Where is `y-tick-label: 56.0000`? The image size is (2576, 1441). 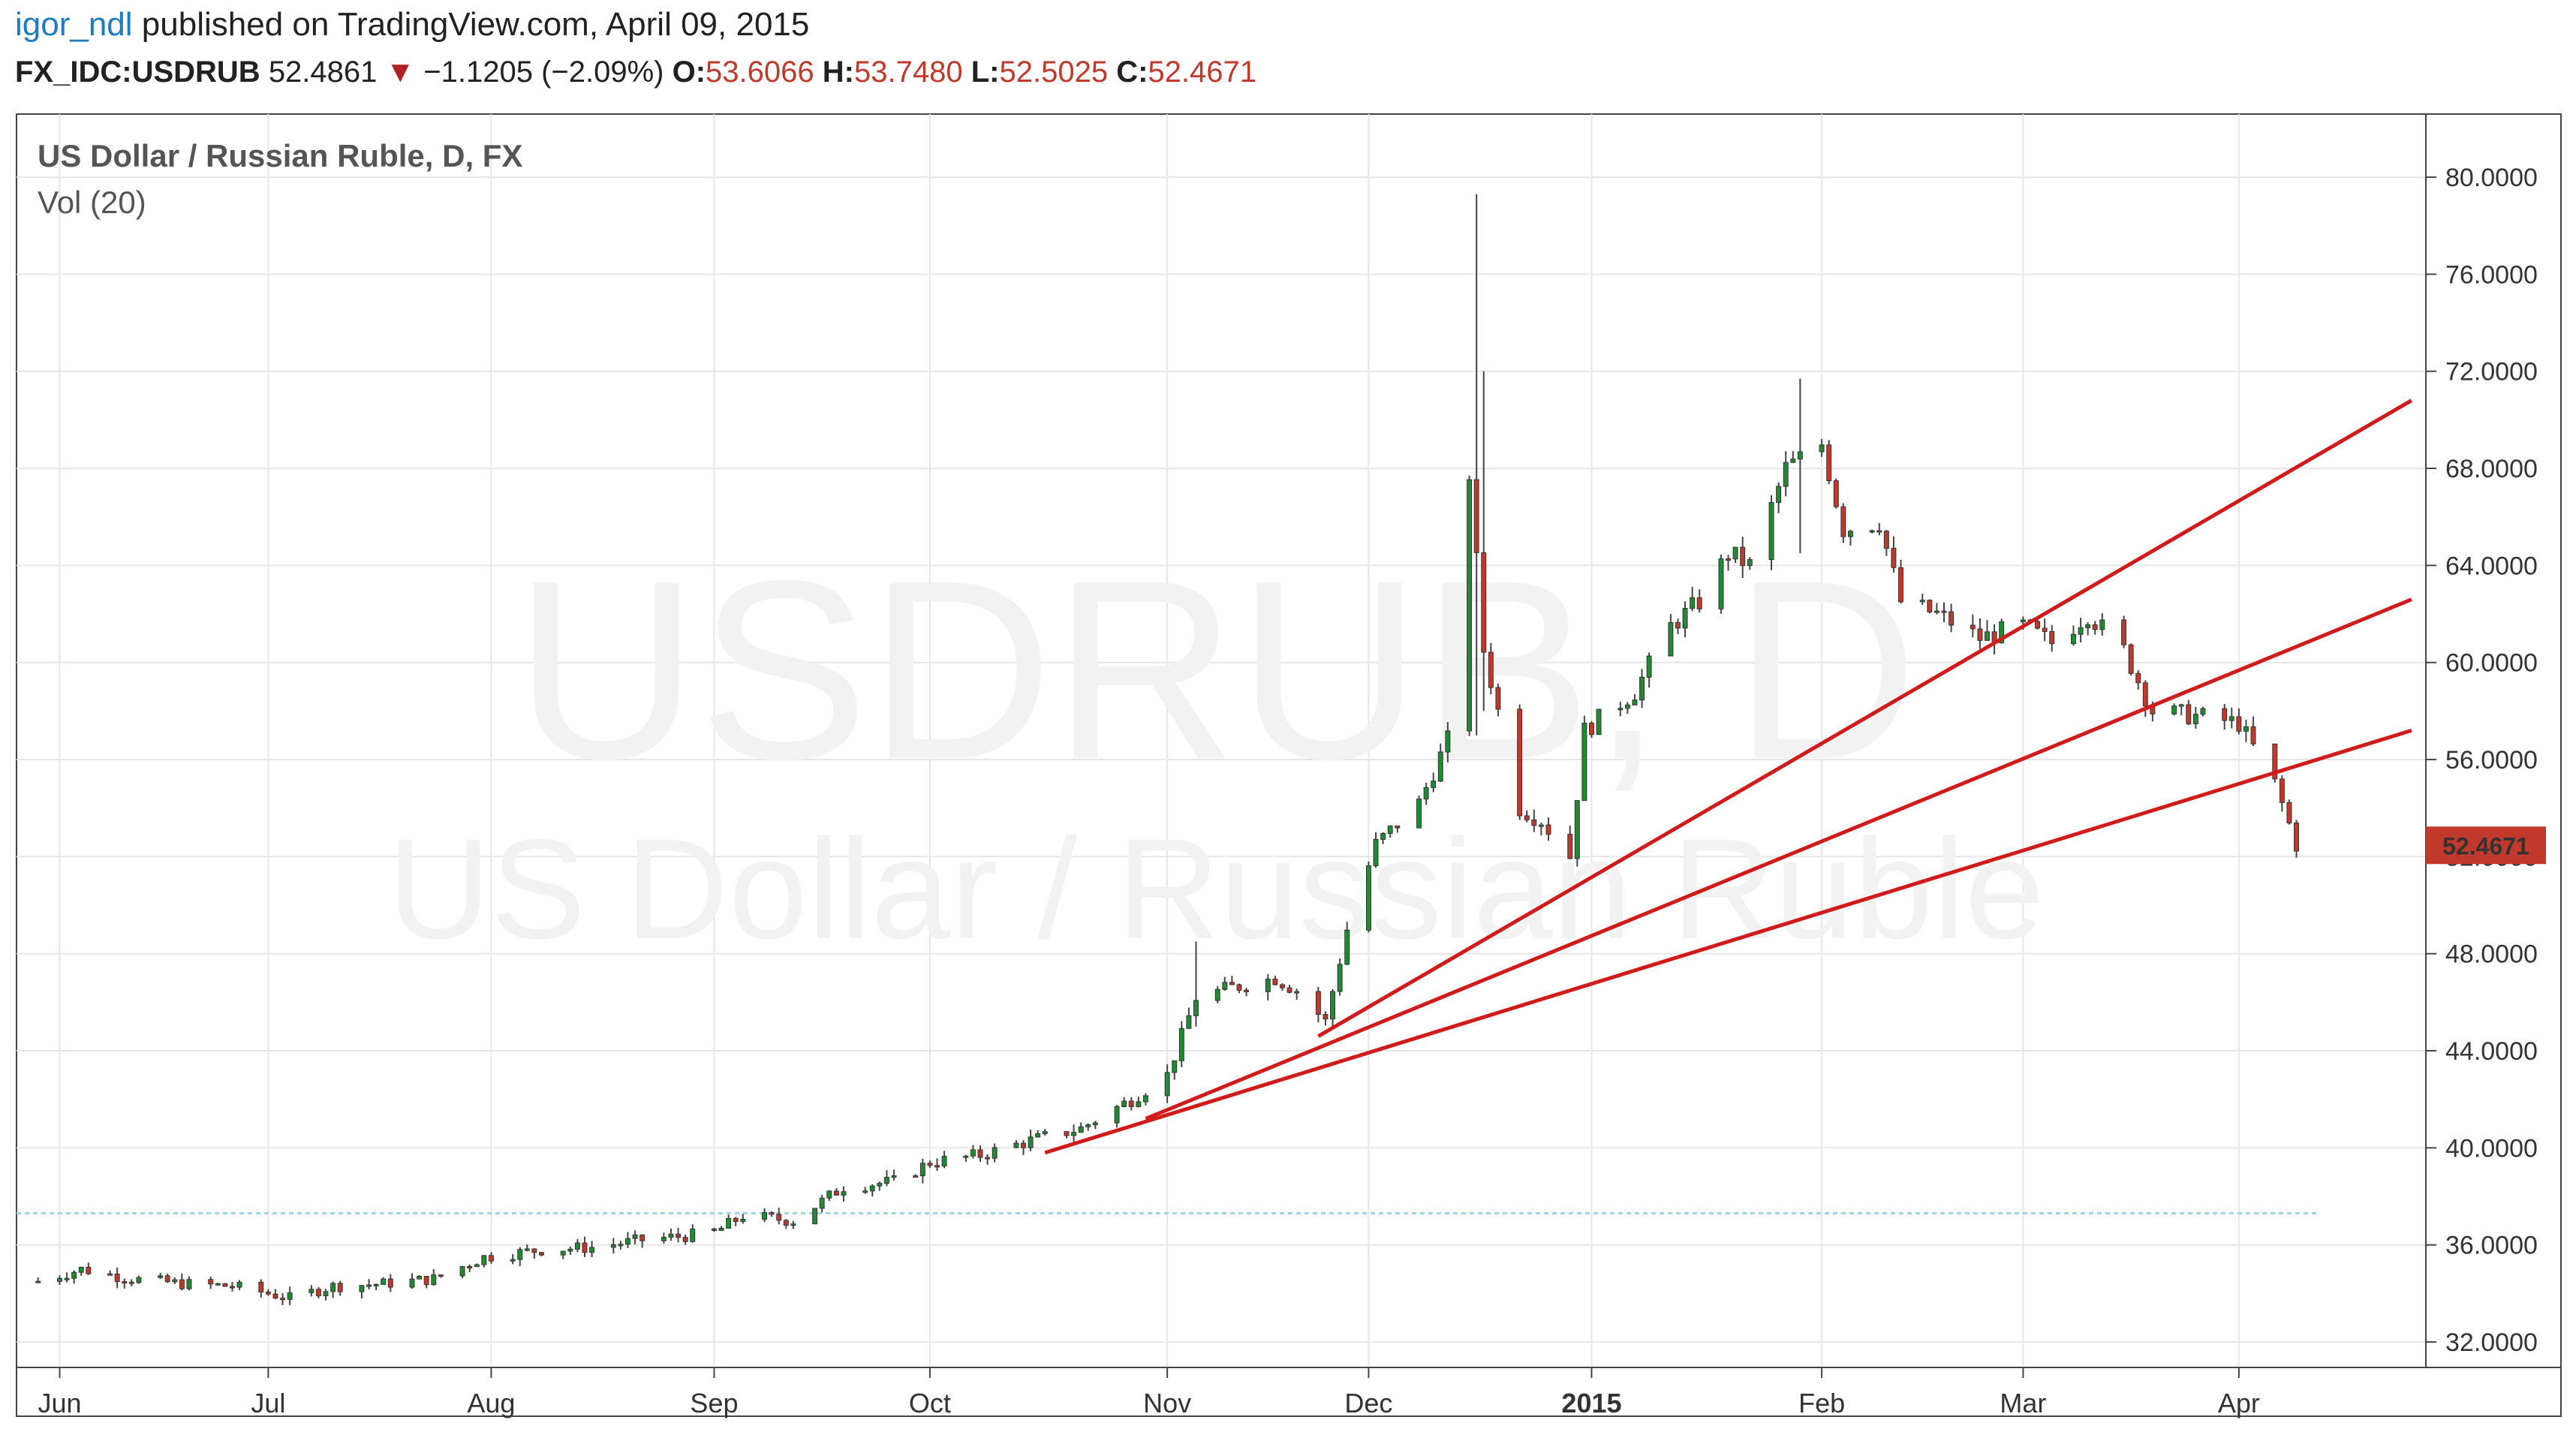 y-tick-label: 56.0000 is located at coordinates (2491, 760).